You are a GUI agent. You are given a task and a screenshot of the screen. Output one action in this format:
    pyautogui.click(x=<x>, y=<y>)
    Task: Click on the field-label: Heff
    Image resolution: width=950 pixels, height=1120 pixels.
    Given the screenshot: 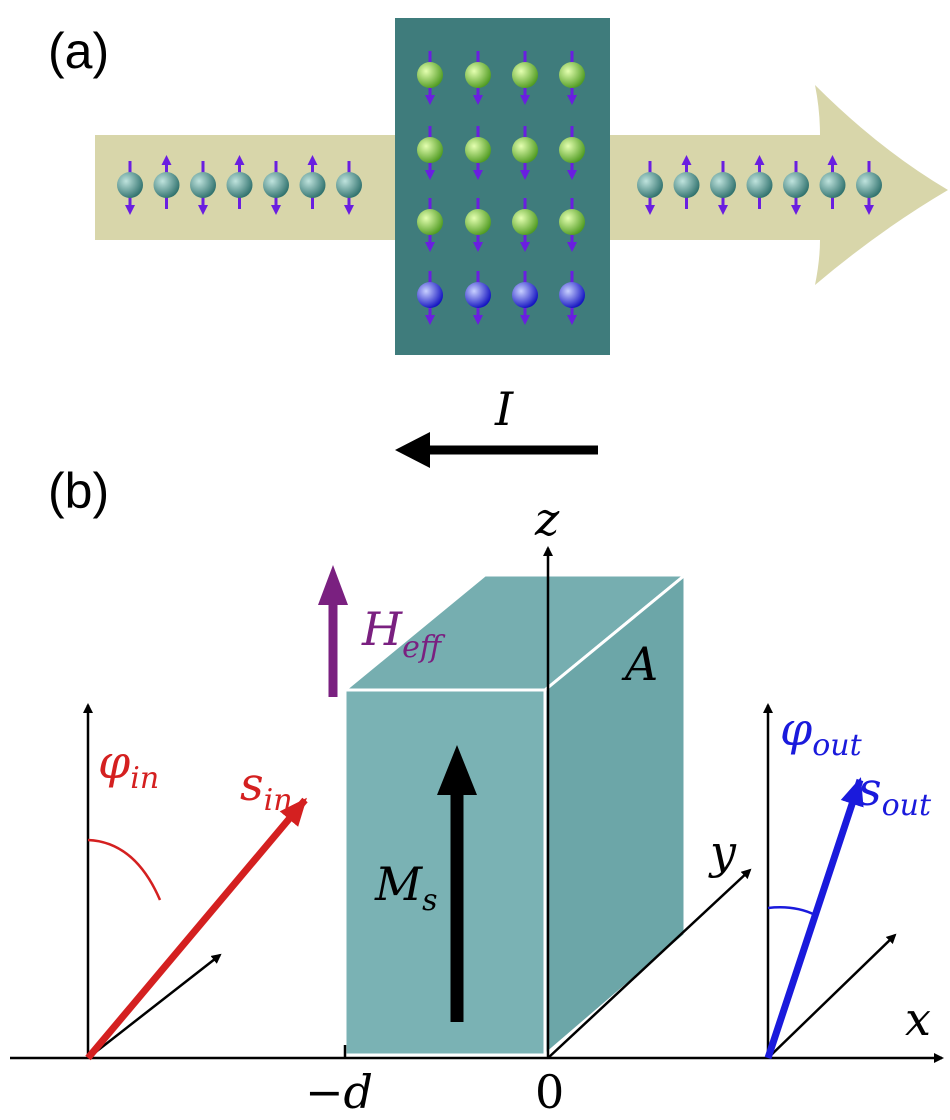 What is the action you would take?
    pyautogui.click(x=403, y=633)
    